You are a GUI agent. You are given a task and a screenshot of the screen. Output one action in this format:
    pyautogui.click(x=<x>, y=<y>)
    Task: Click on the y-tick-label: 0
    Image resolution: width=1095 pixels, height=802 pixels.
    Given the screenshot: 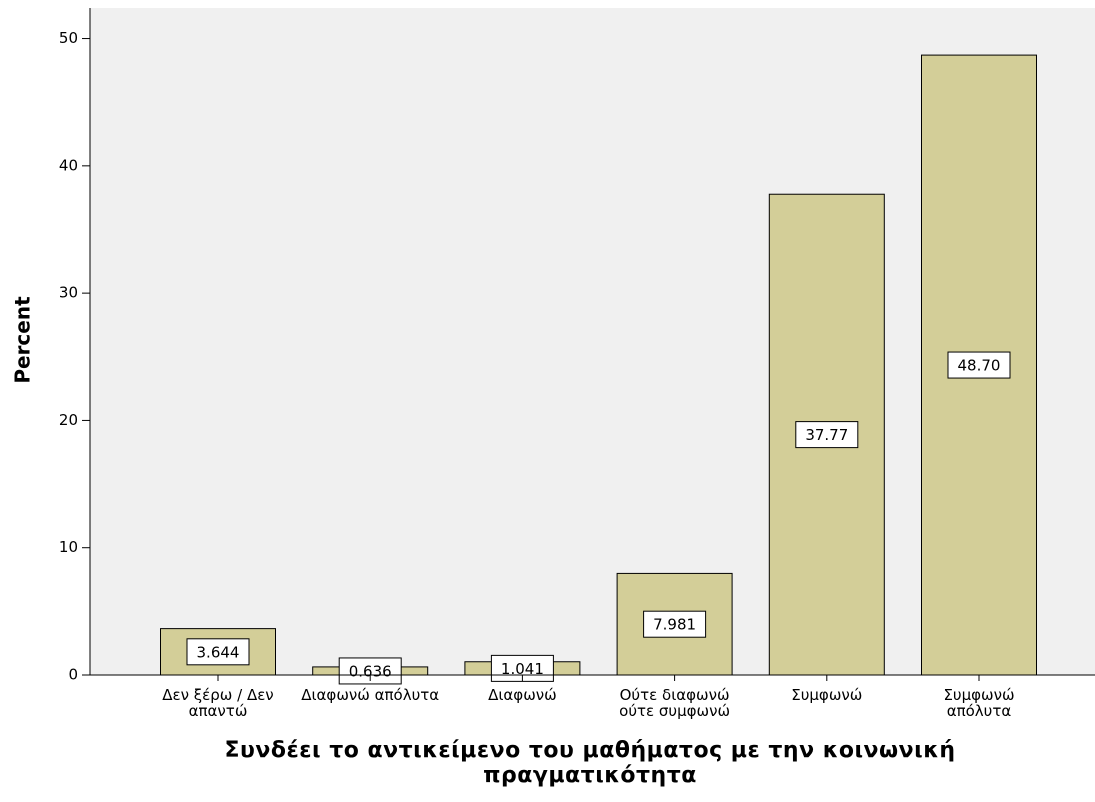 What is the action you would take?
    pyautogui.click(x=73, y=675)
    